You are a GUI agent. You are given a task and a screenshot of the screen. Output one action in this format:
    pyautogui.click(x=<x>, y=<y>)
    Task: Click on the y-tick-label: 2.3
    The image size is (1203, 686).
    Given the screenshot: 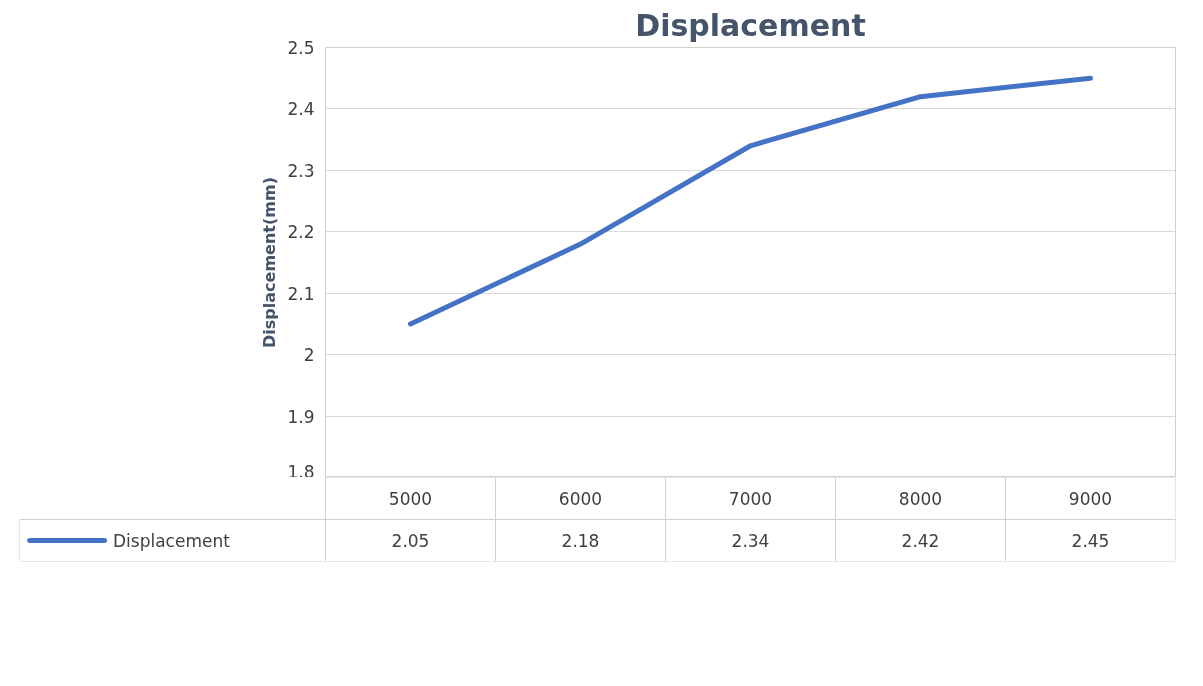 What is the action you would take?
    pyautogui.click(x=301, y=170)
    